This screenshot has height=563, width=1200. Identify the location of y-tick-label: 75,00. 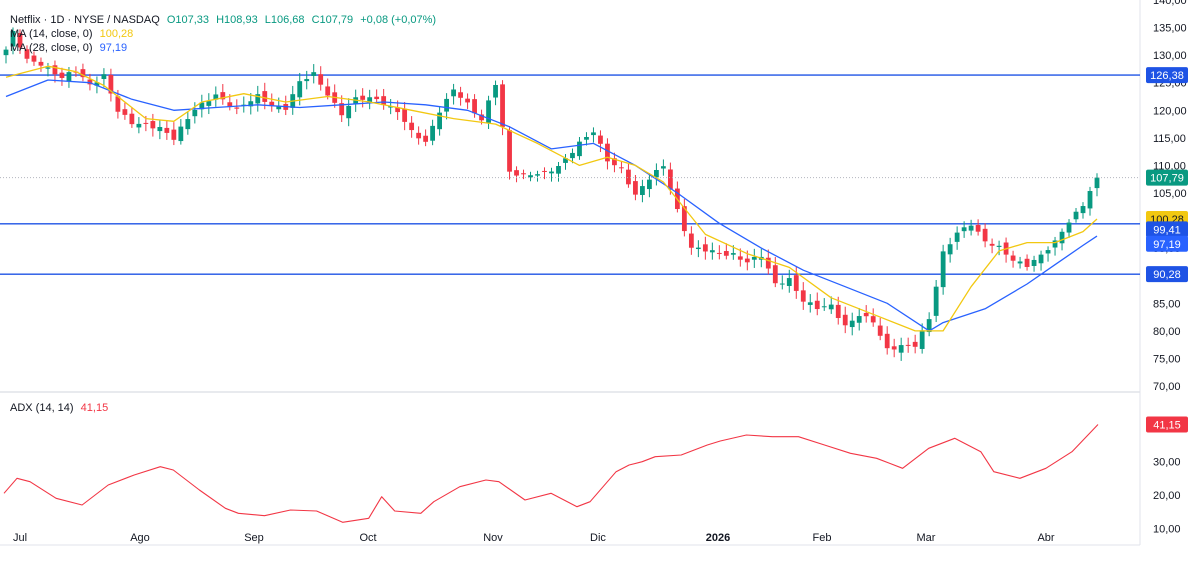
(1167, 359).